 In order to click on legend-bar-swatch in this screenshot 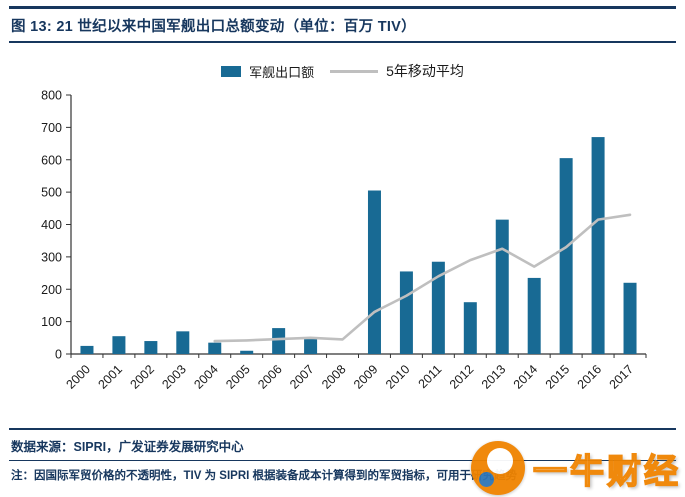, I will do `click(231, 71)`.